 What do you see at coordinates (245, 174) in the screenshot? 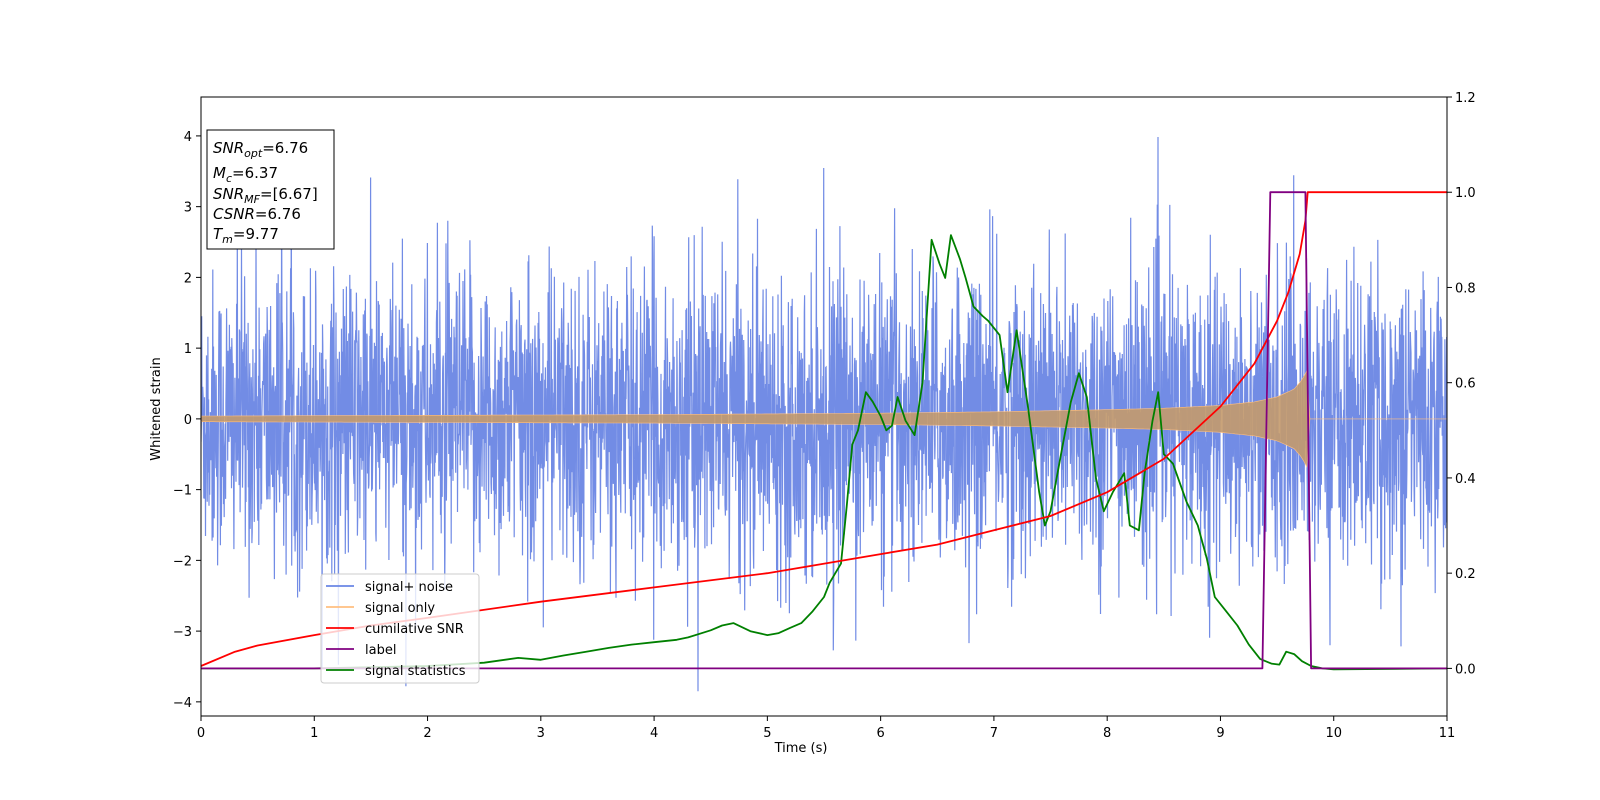
I see `annotation-line: Mc=6.37` at bounding box center [245, 174].